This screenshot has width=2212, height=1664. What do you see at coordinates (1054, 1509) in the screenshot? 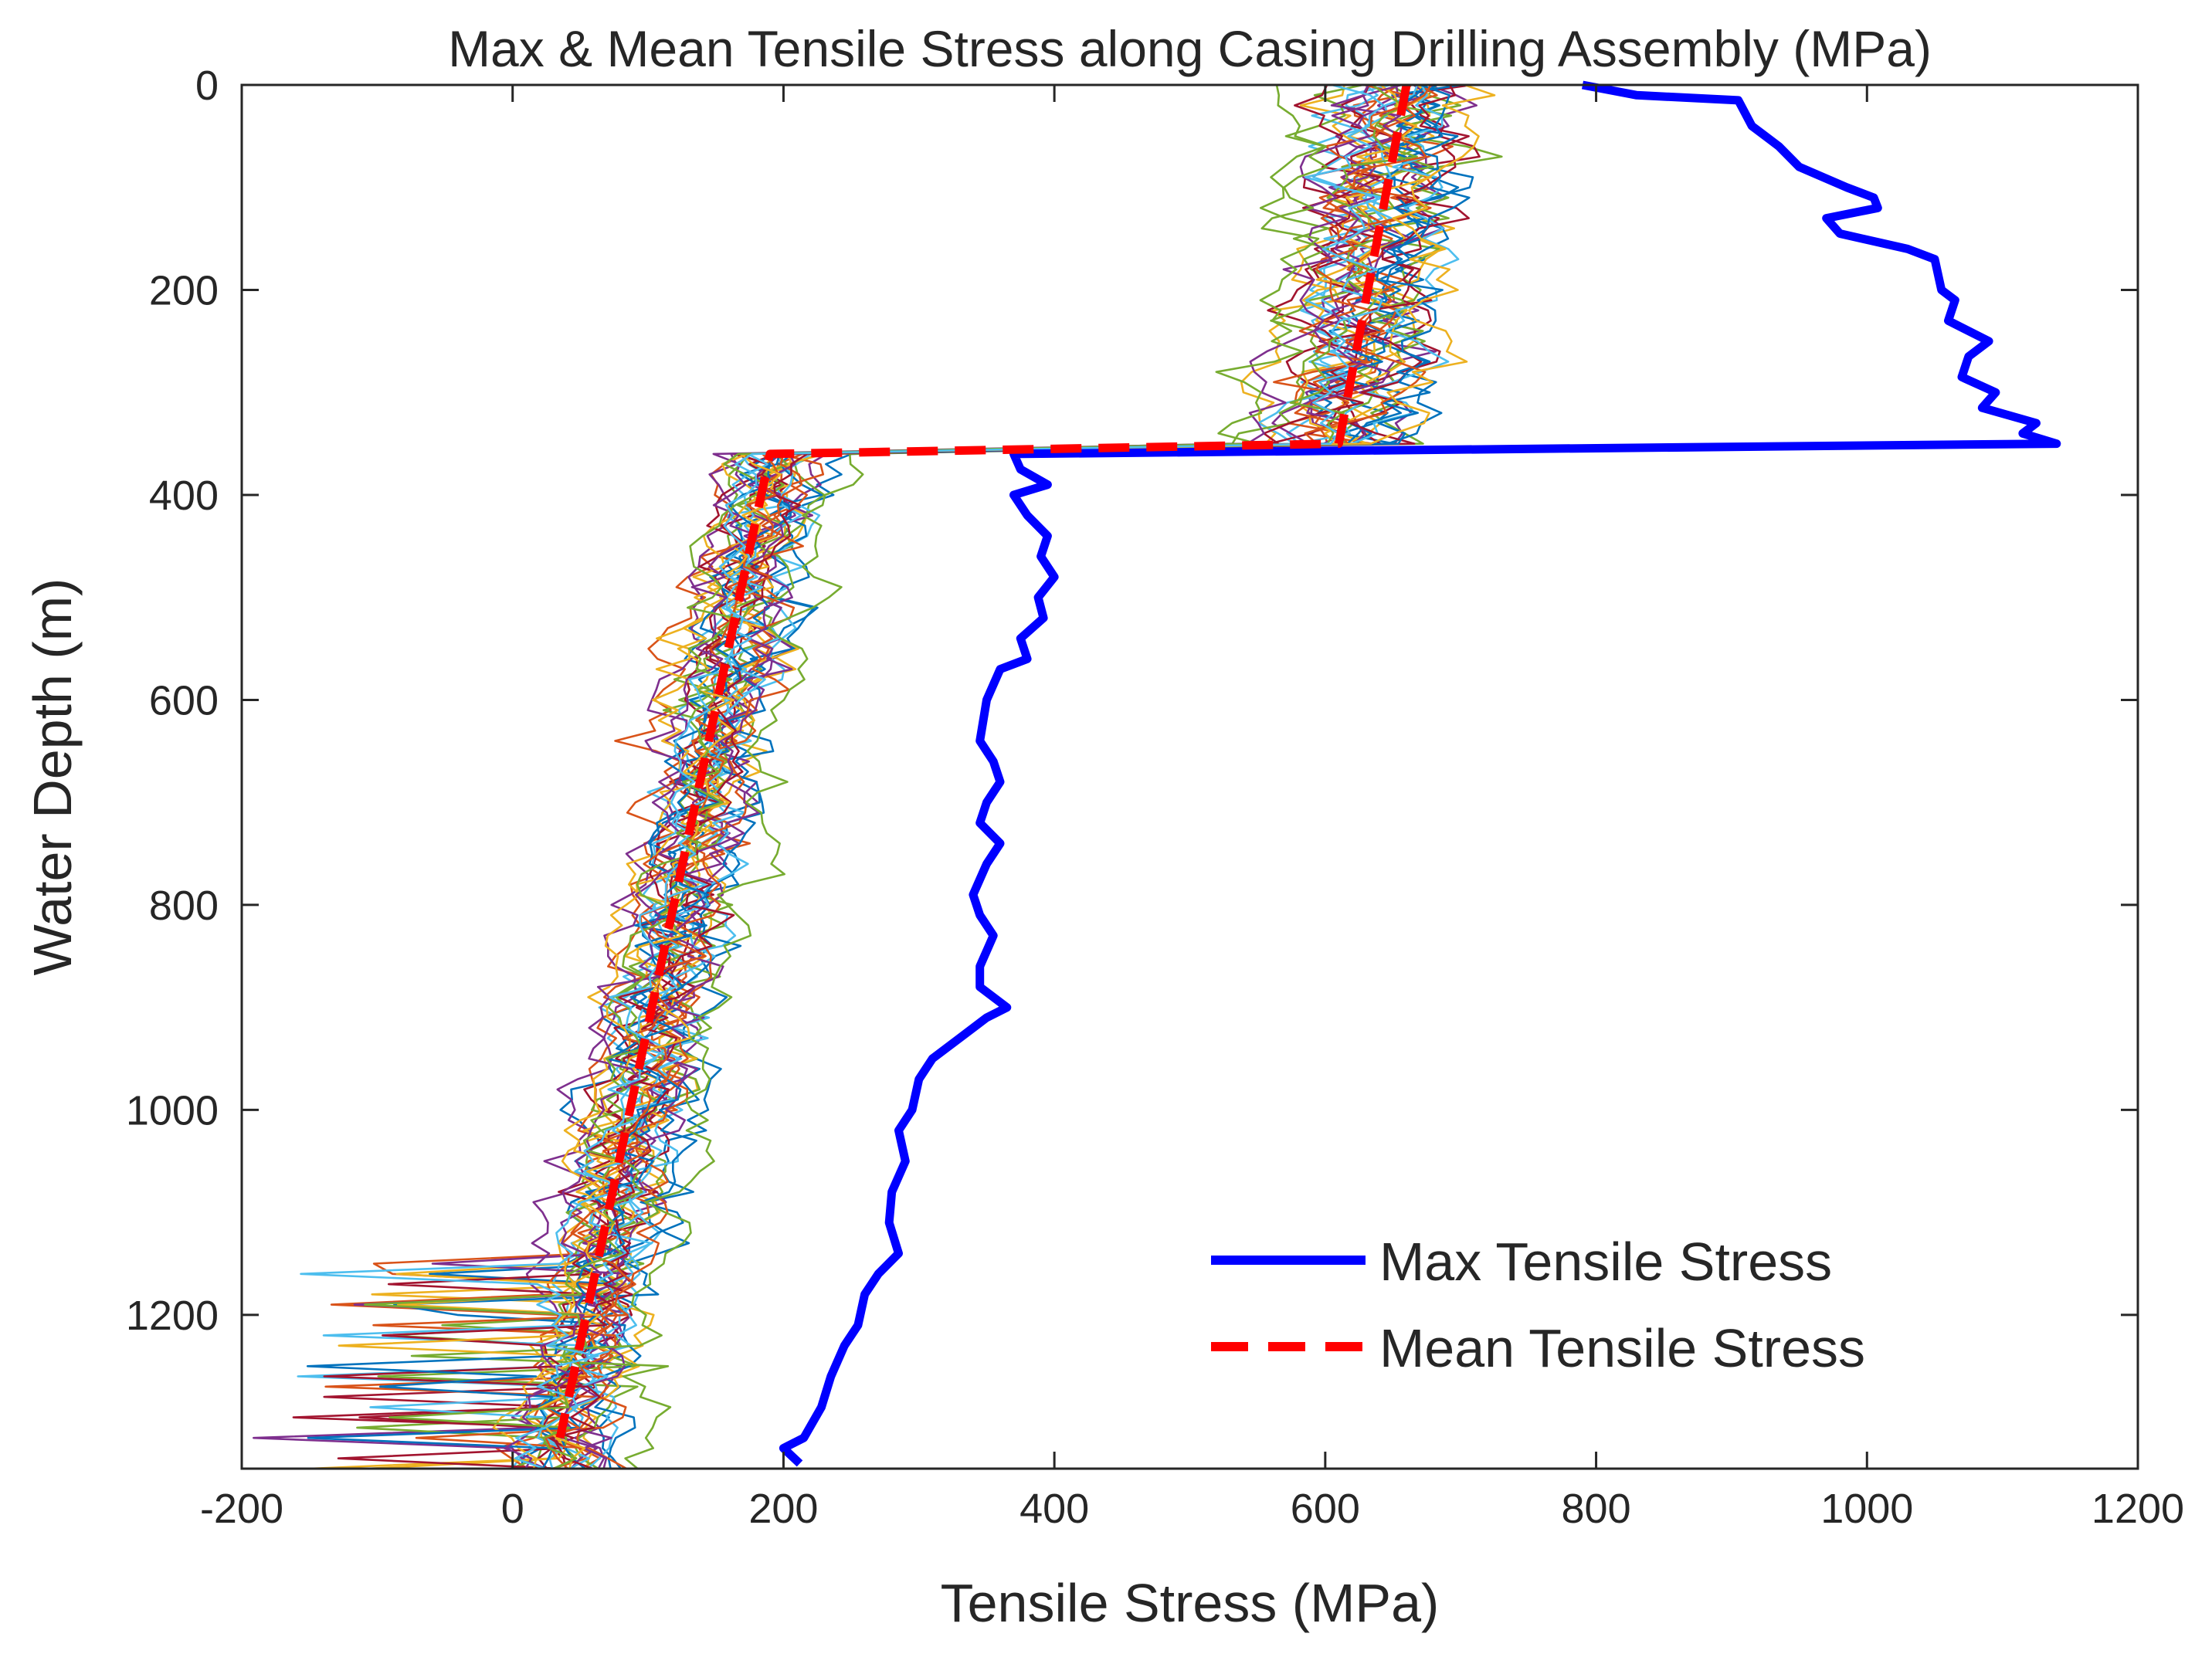
I see `x-tick-label: 400` at bounding box center [1054, 1509].